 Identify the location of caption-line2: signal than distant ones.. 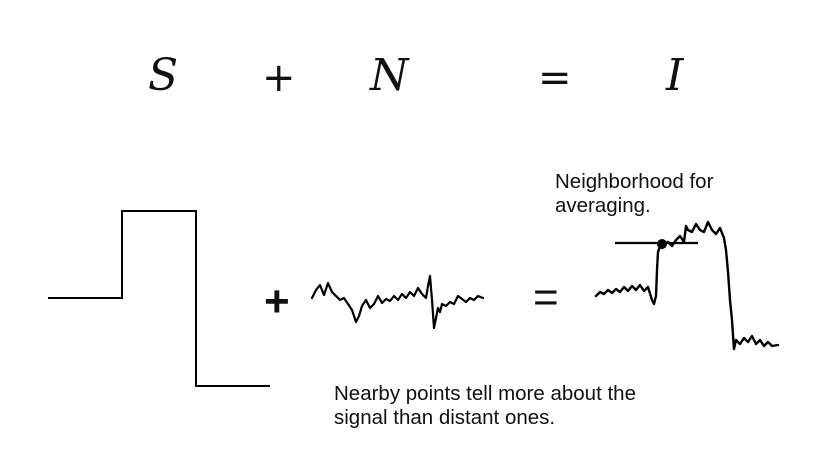
(445, 417).